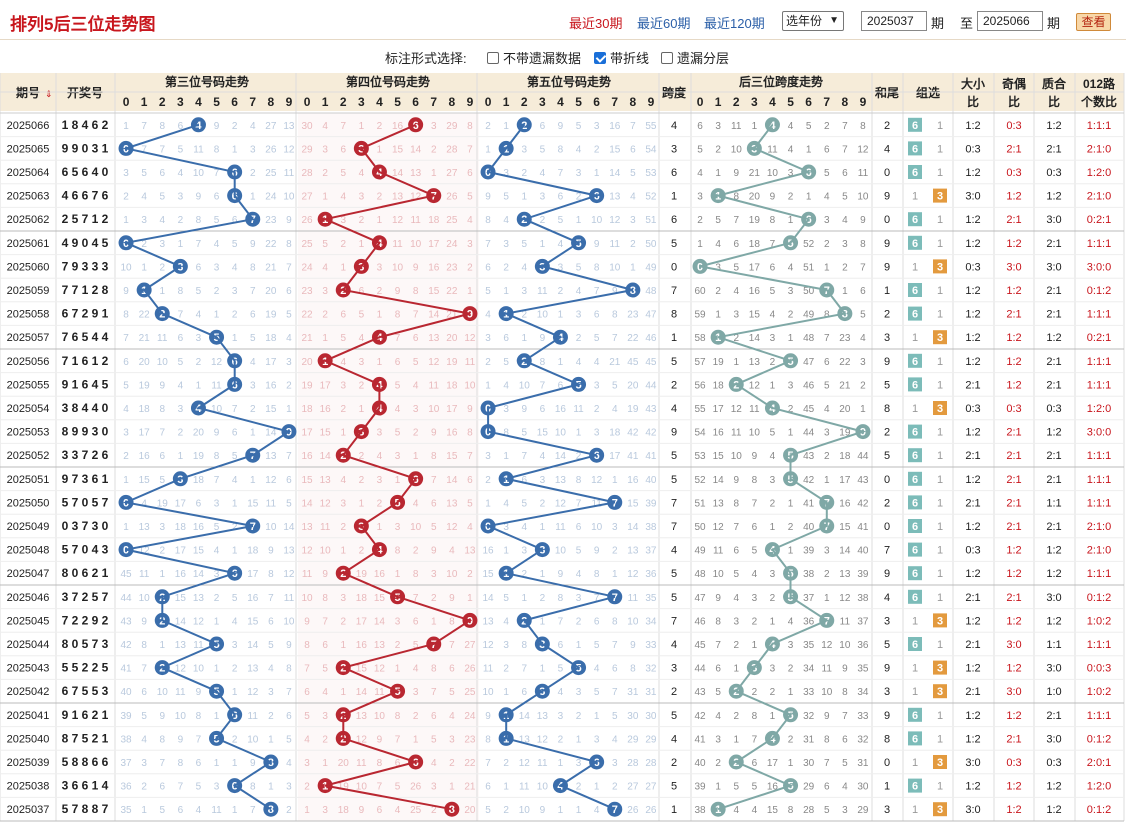  What do you see at coordinates (813, 21) in the screenshot?
I see `year-select: 选年份 ▼` at bounding box center [813, 21].